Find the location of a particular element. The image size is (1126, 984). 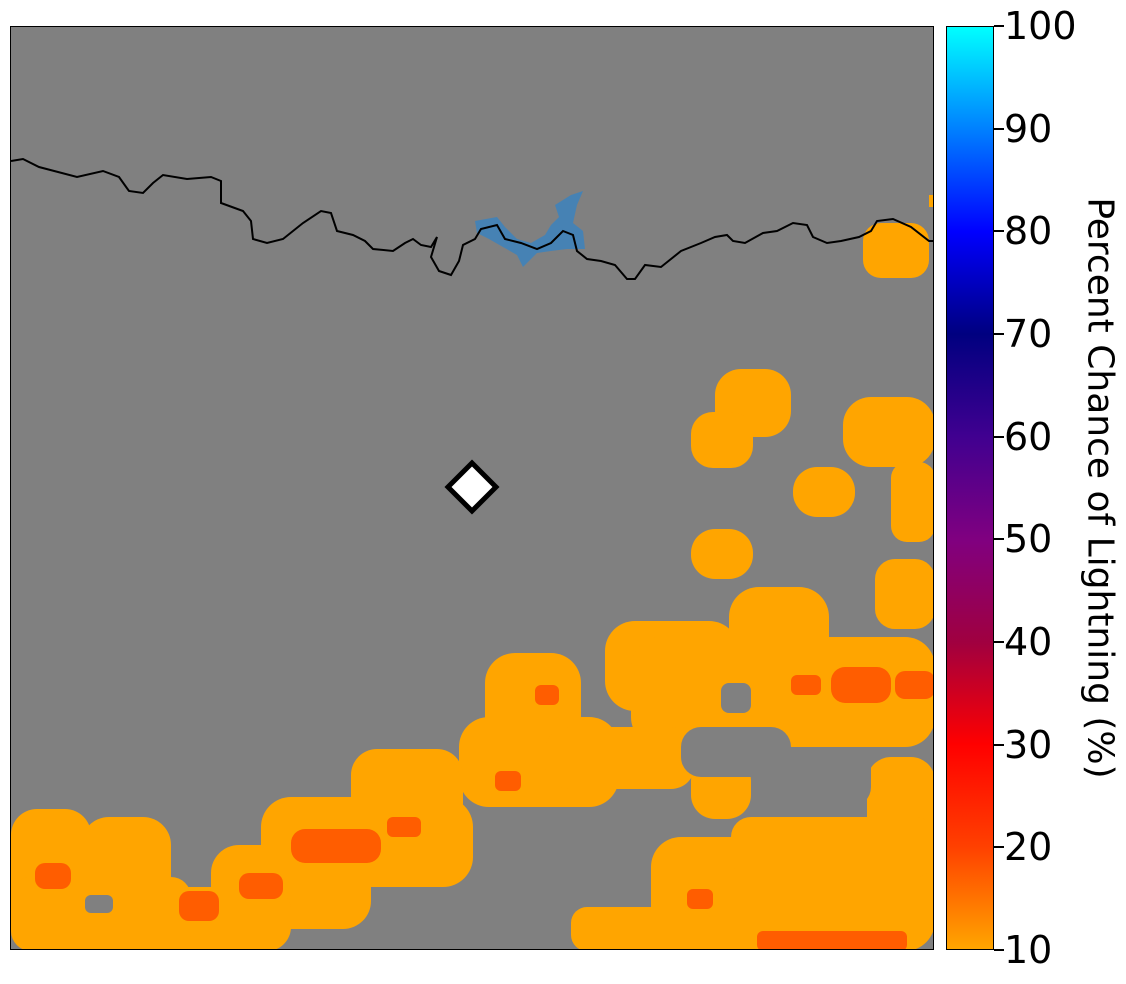

colorbar is located at coordinates (970, 488).